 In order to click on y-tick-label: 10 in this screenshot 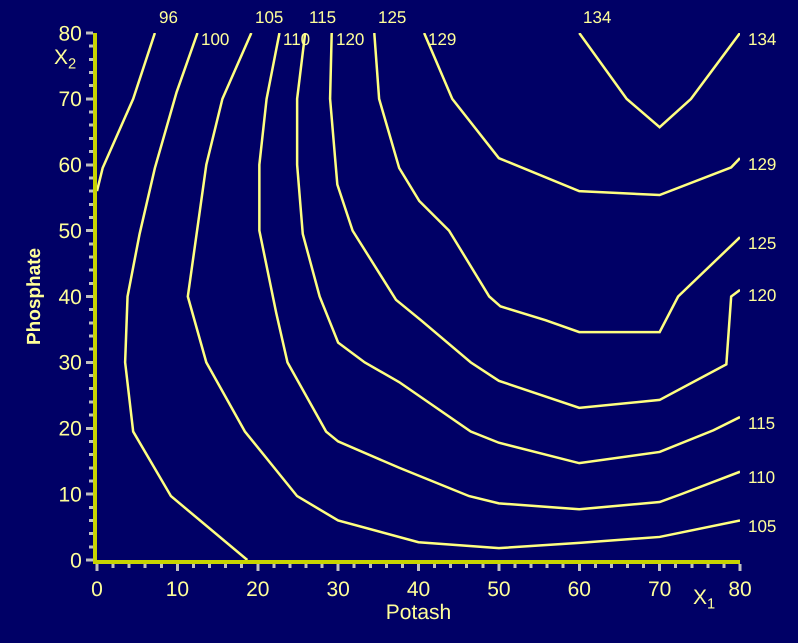, I will do `click(70, 494)`.